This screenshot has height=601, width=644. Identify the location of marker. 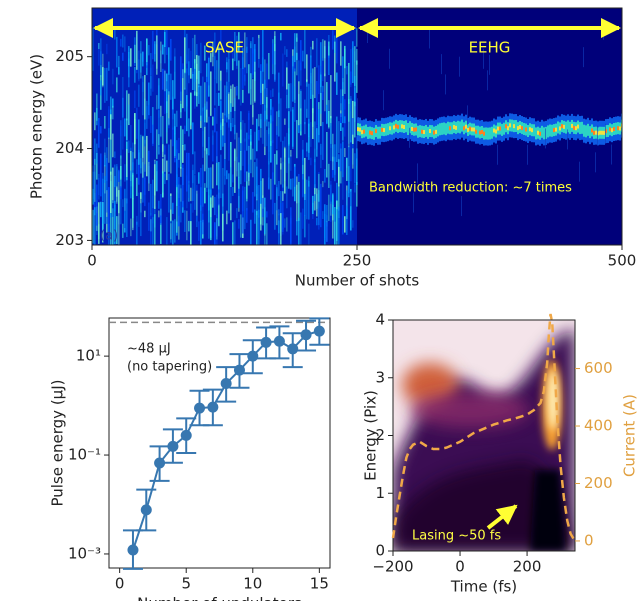
(213, 407).